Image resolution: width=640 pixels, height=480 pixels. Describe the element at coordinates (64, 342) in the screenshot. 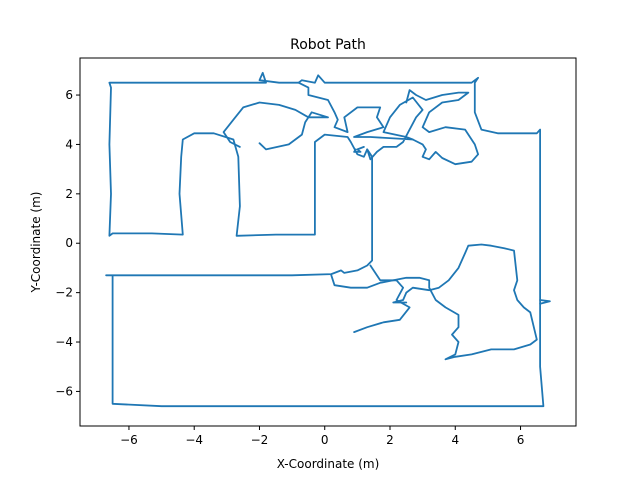

I see `y-tick-label: −4` at that location.